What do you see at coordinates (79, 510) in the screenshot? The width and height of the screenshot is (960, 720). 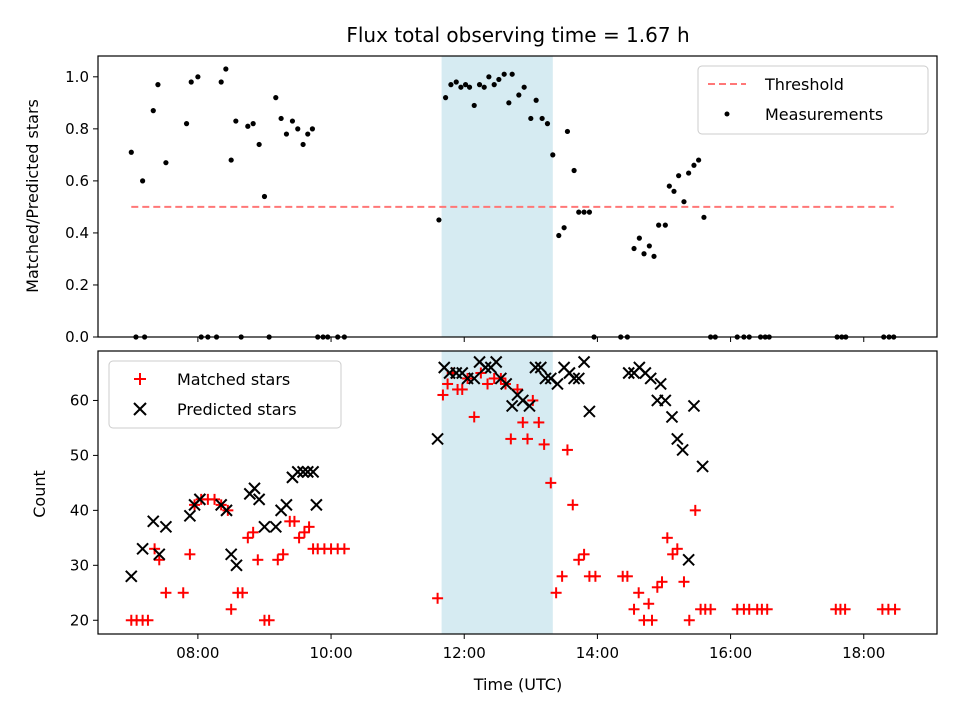 I see `y-tick-label: 40` at bounding box center [79, 510].